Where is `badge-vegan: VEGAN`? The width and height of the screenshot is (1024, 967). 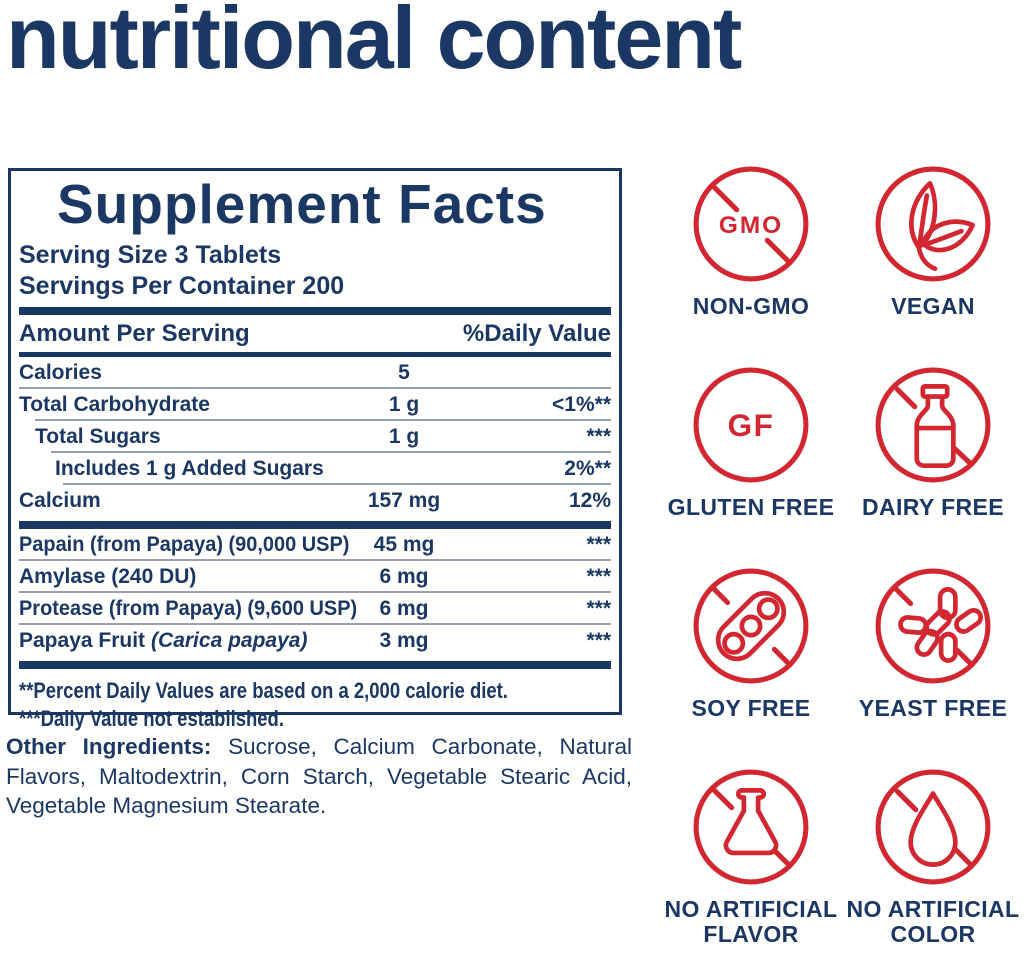 badge-vegan: VEGAN is located at coordinates (933, 263).